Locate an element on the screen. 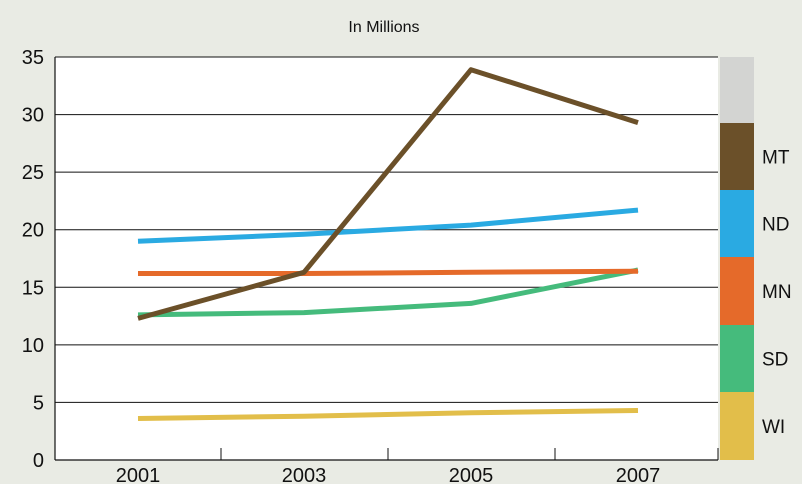 Image resolution: width=802 pixels, height=484 pixels. legend-swatch-sd is located at coordinates (737, 358).